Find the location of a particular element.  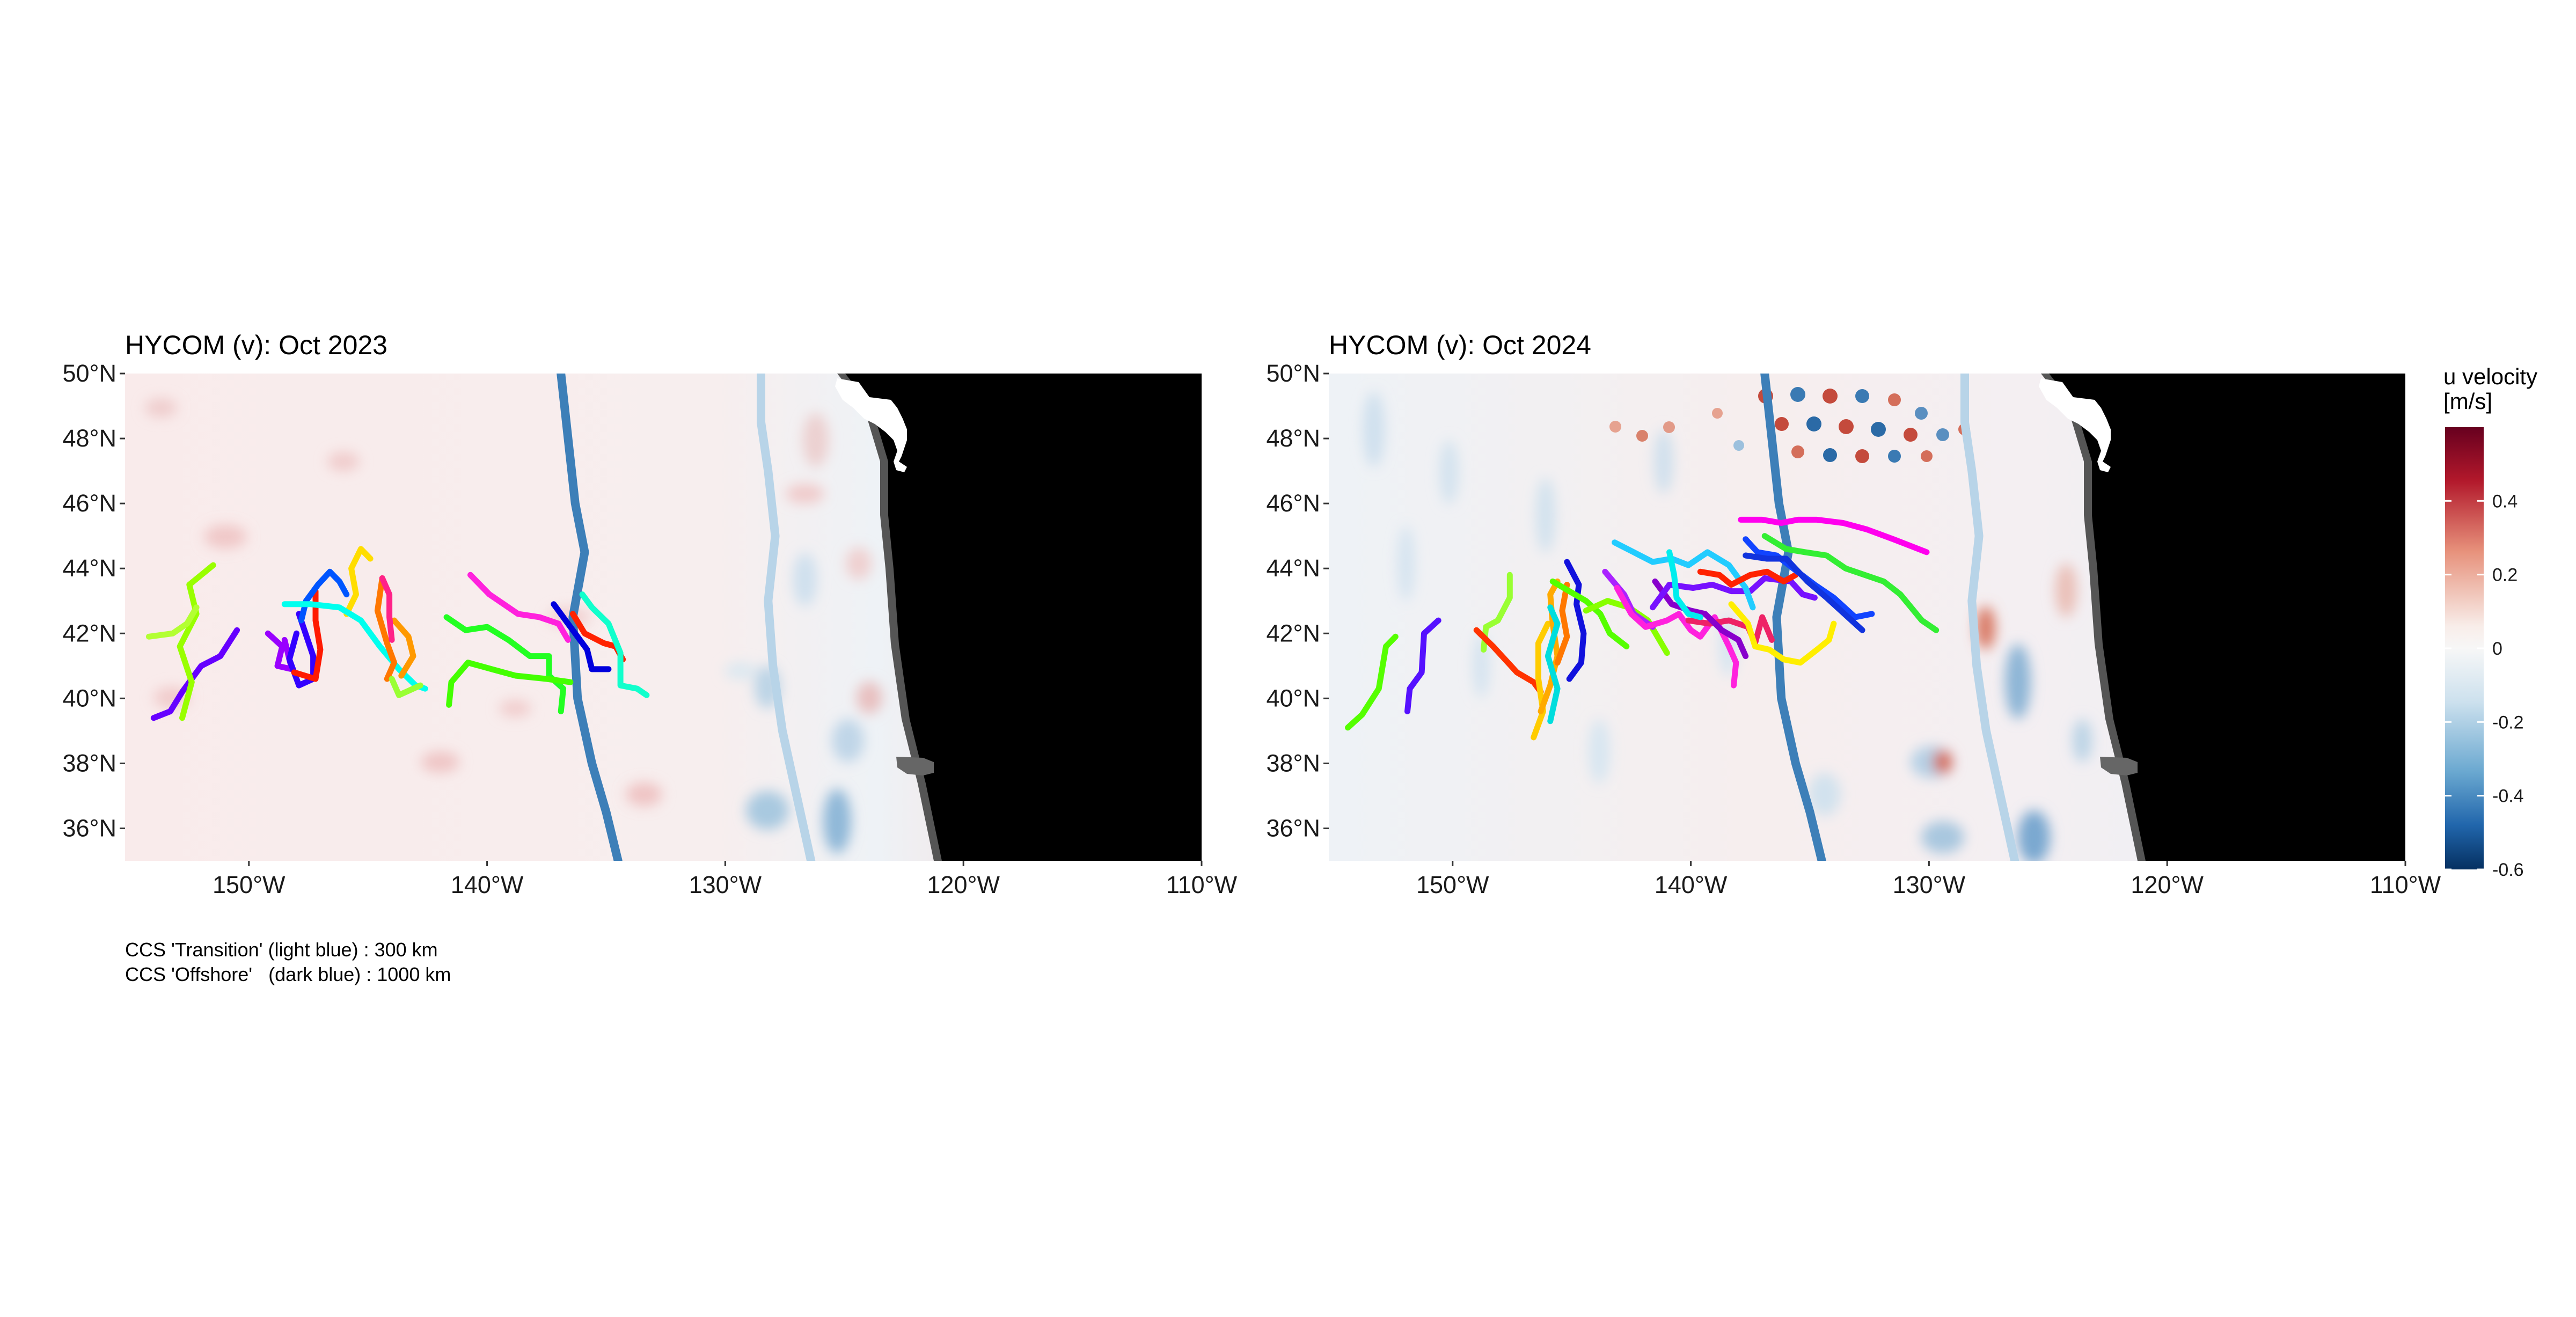

colorbar-legend: u velocity [m/s] 0.4 0.2 0 -0.2 -0.4 -0.6 is located at coordinates (2490, 622).